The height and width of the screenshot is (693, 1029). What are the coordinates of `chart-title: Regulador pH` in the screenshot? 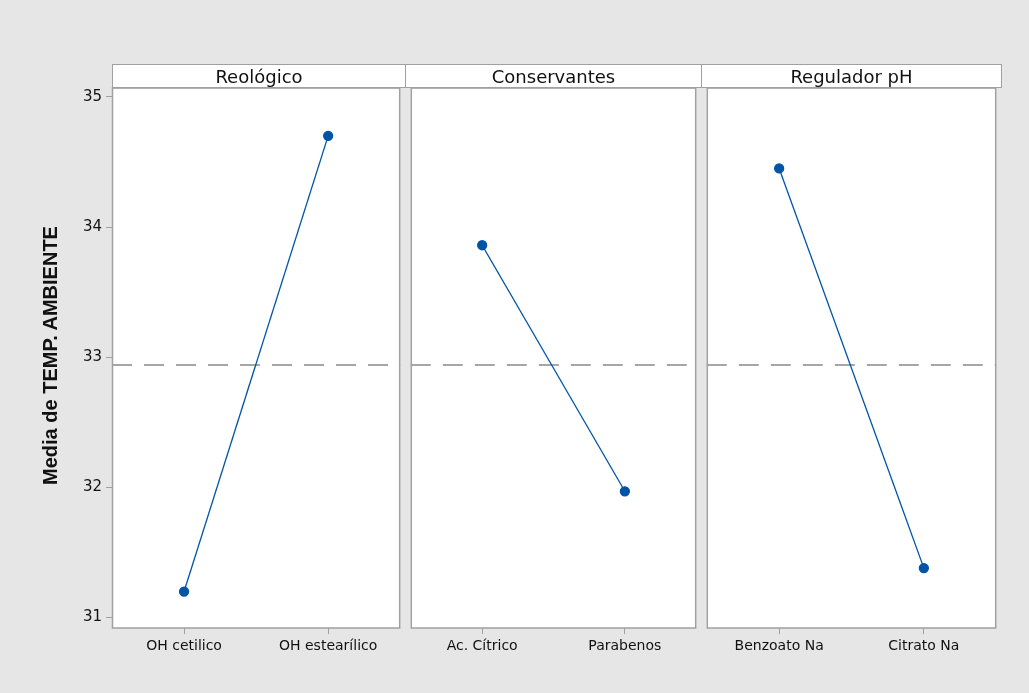 It's located at (851, 76).